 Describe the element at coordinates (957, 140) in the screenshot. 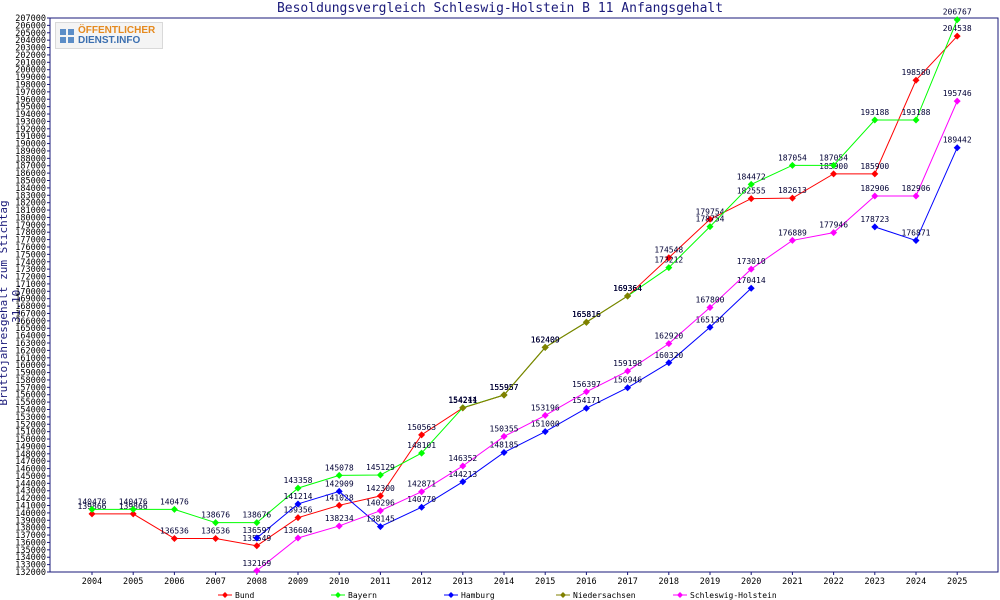

I see `data-label: 189442` at that location.